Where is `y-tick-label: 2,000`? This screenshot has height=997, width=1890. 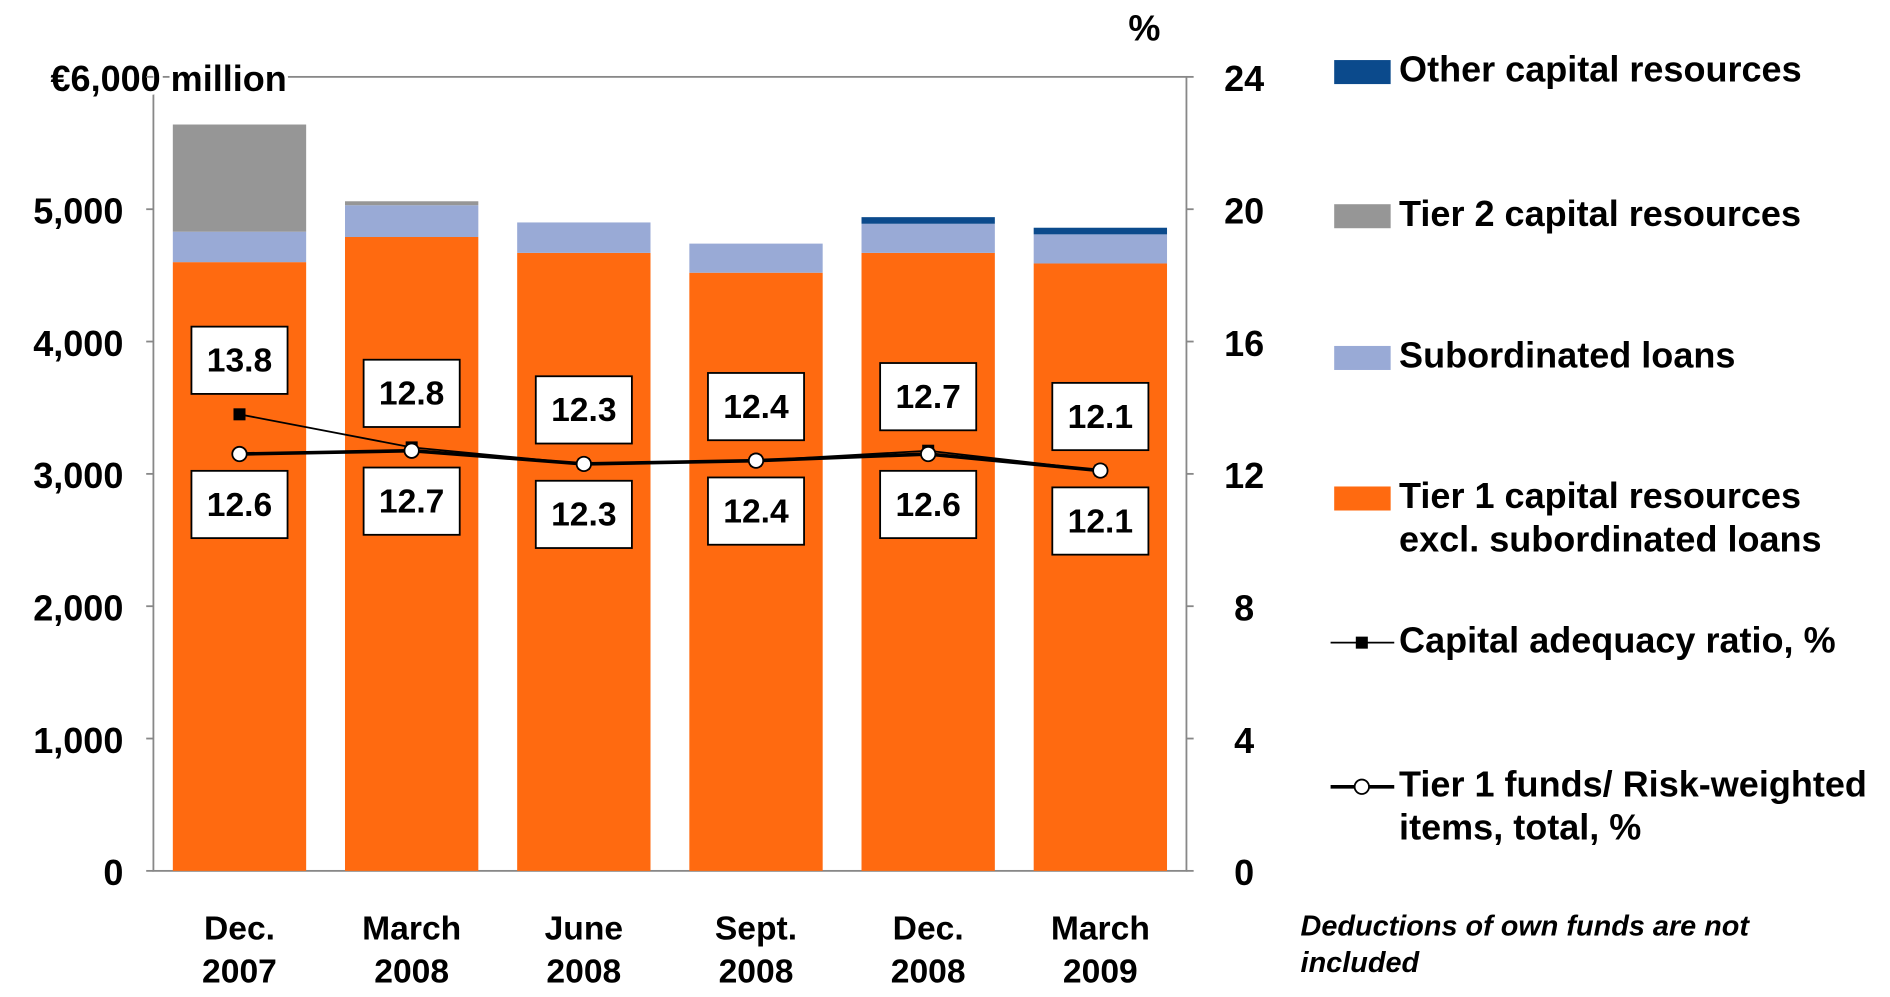
y-tick-label: 2,000 is located at coordinates (78, 608).